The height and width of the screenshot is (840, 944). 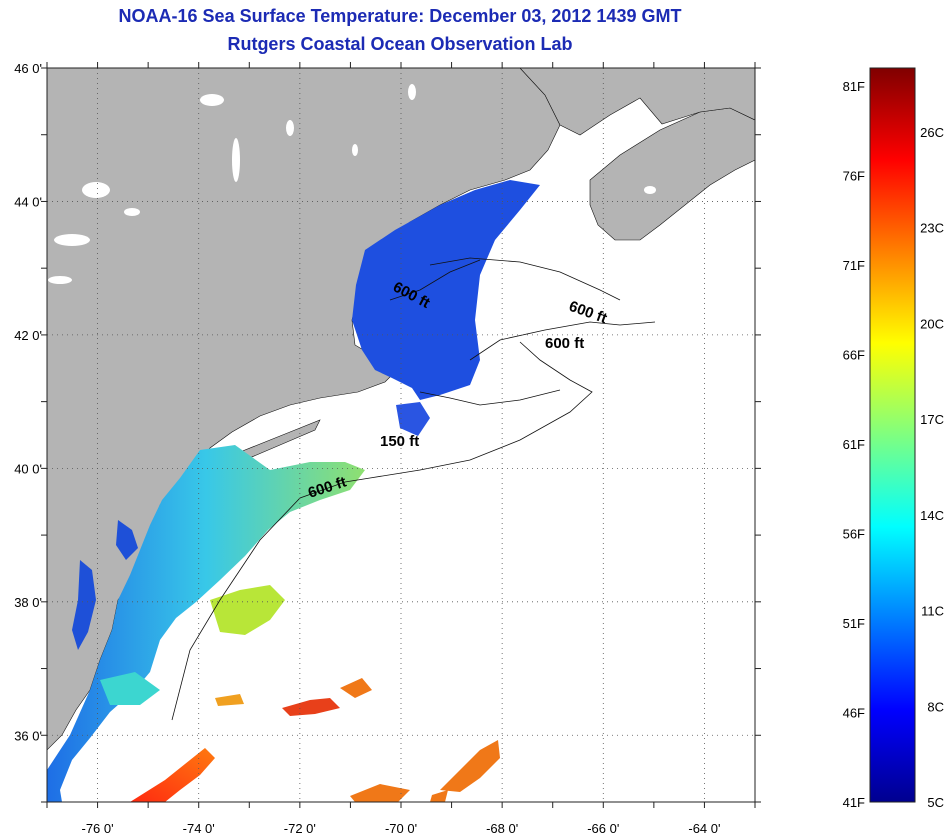 What do you see at coordinates (247, 610) in the screenshot?
I see `sst-warm-patch-green` at bounding box center [247, 610].